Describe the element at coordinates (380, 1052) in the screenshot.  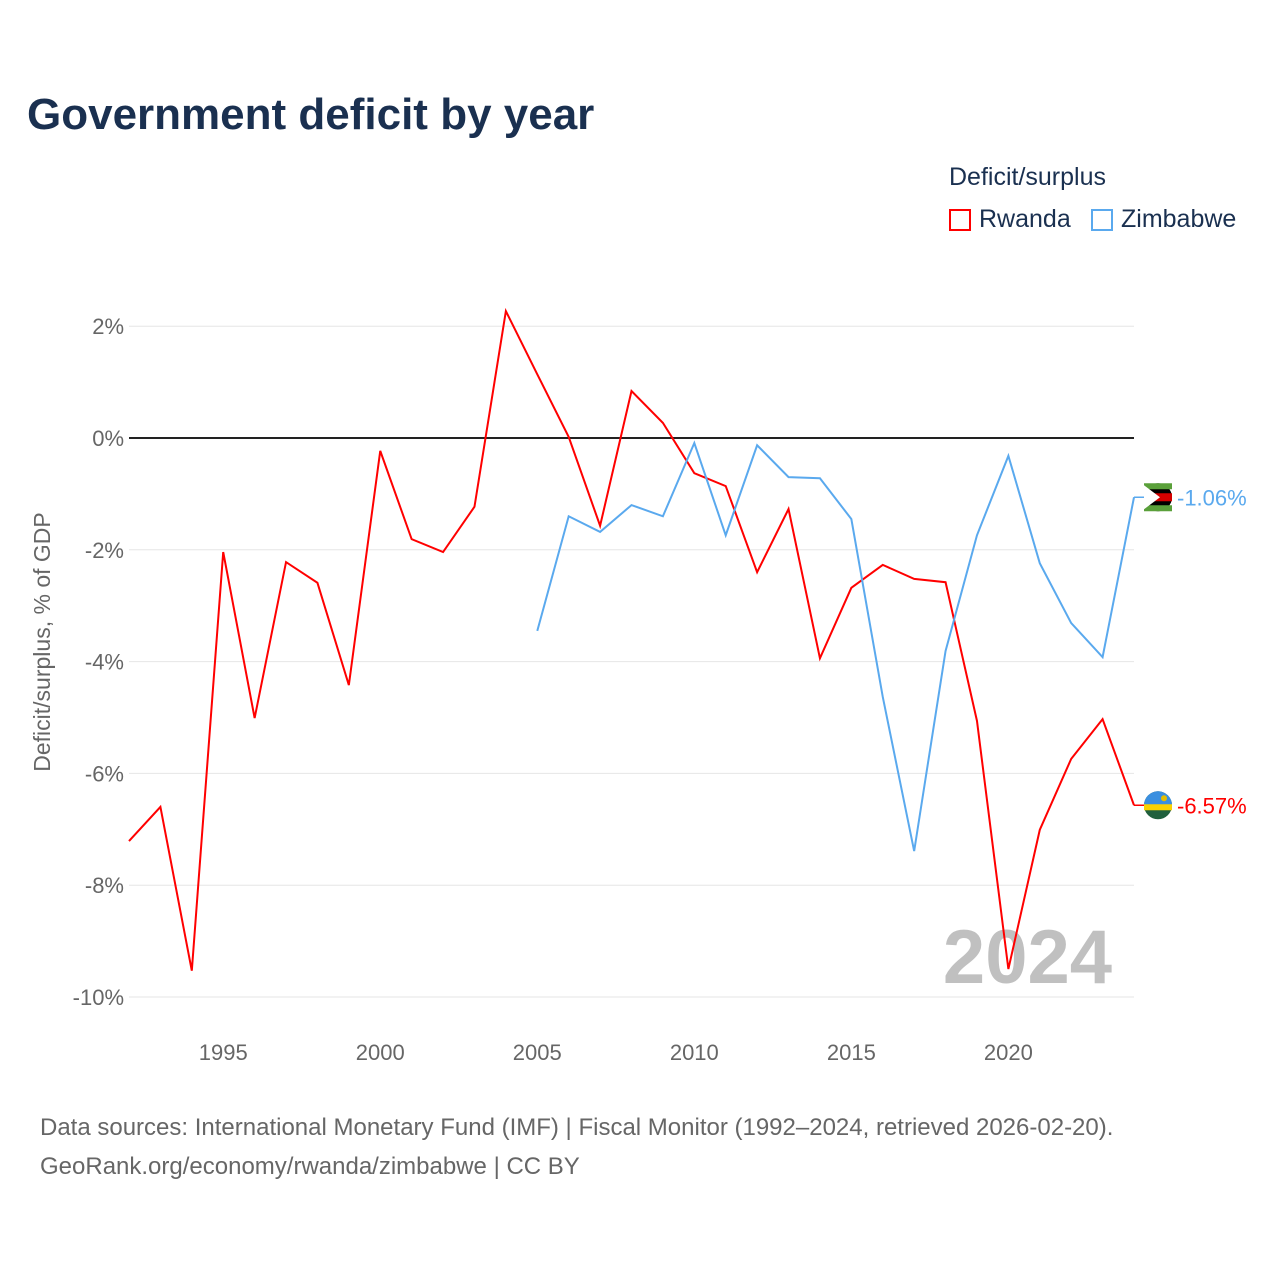
I see `x-tick-label: 2000` at that location.